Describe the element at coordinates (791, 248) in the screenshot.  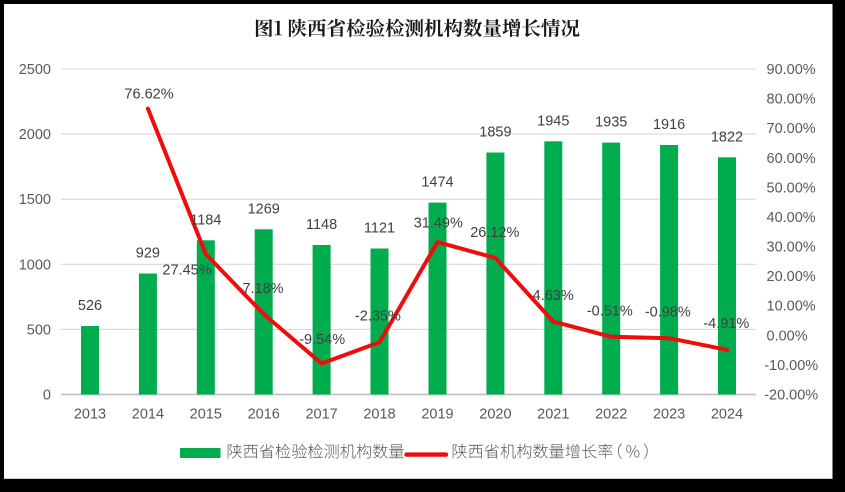
I see `svg-text: 30.00%` at that location.